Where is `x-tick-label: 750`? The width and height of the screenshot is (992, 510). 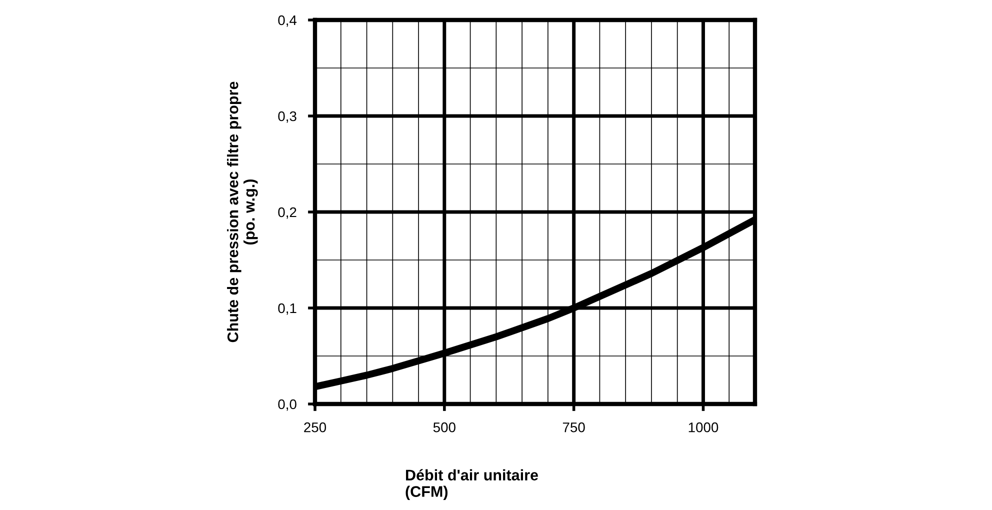
x-tick-label: 750 is located at coordinates (573, 427).